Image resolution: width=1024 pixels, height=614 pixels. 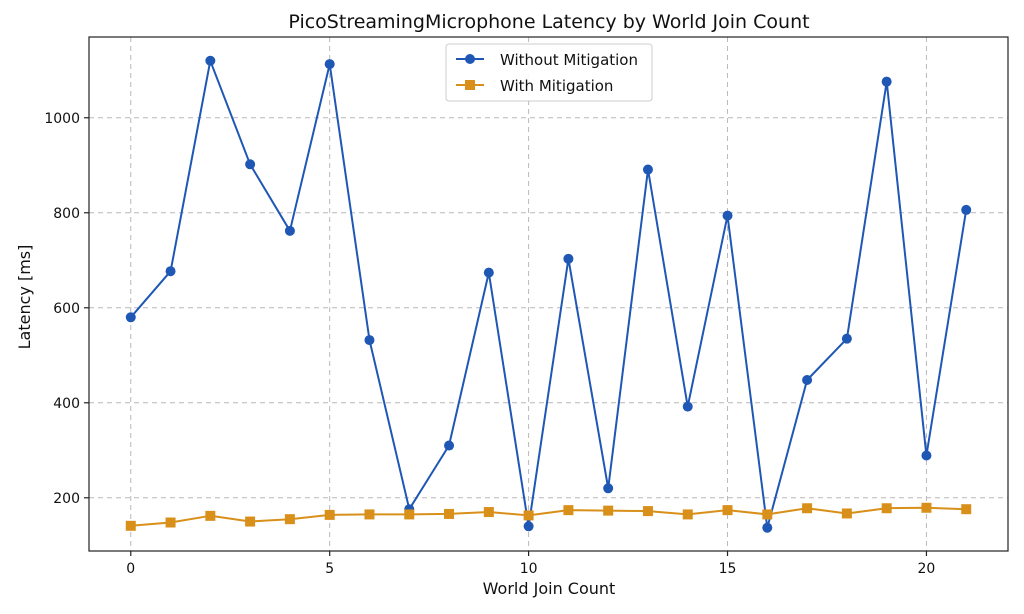 I want to click on y-tick-label: 200, so click(x=66, y=499).